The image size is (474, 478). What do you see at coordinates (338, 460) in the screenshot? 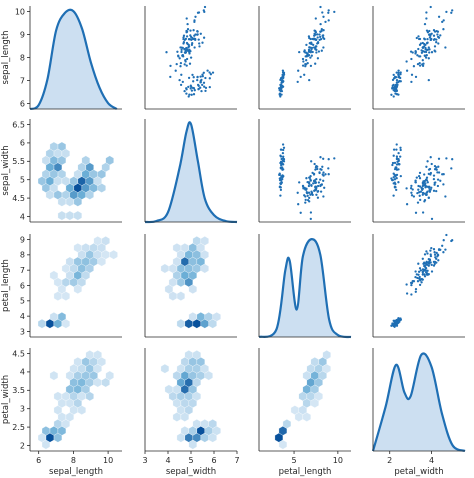
I see `x-tick-label: 10` at bounding box center [338, 460].